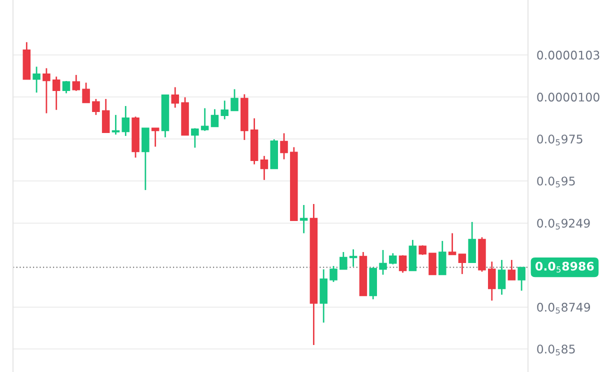 Image resolution: width=607 pixels, height=372 pixels. Describe the element at coordinates (565, 267) in the screenshot. I see `ref-line-label: 0.0$_{5}$8986` at that location.